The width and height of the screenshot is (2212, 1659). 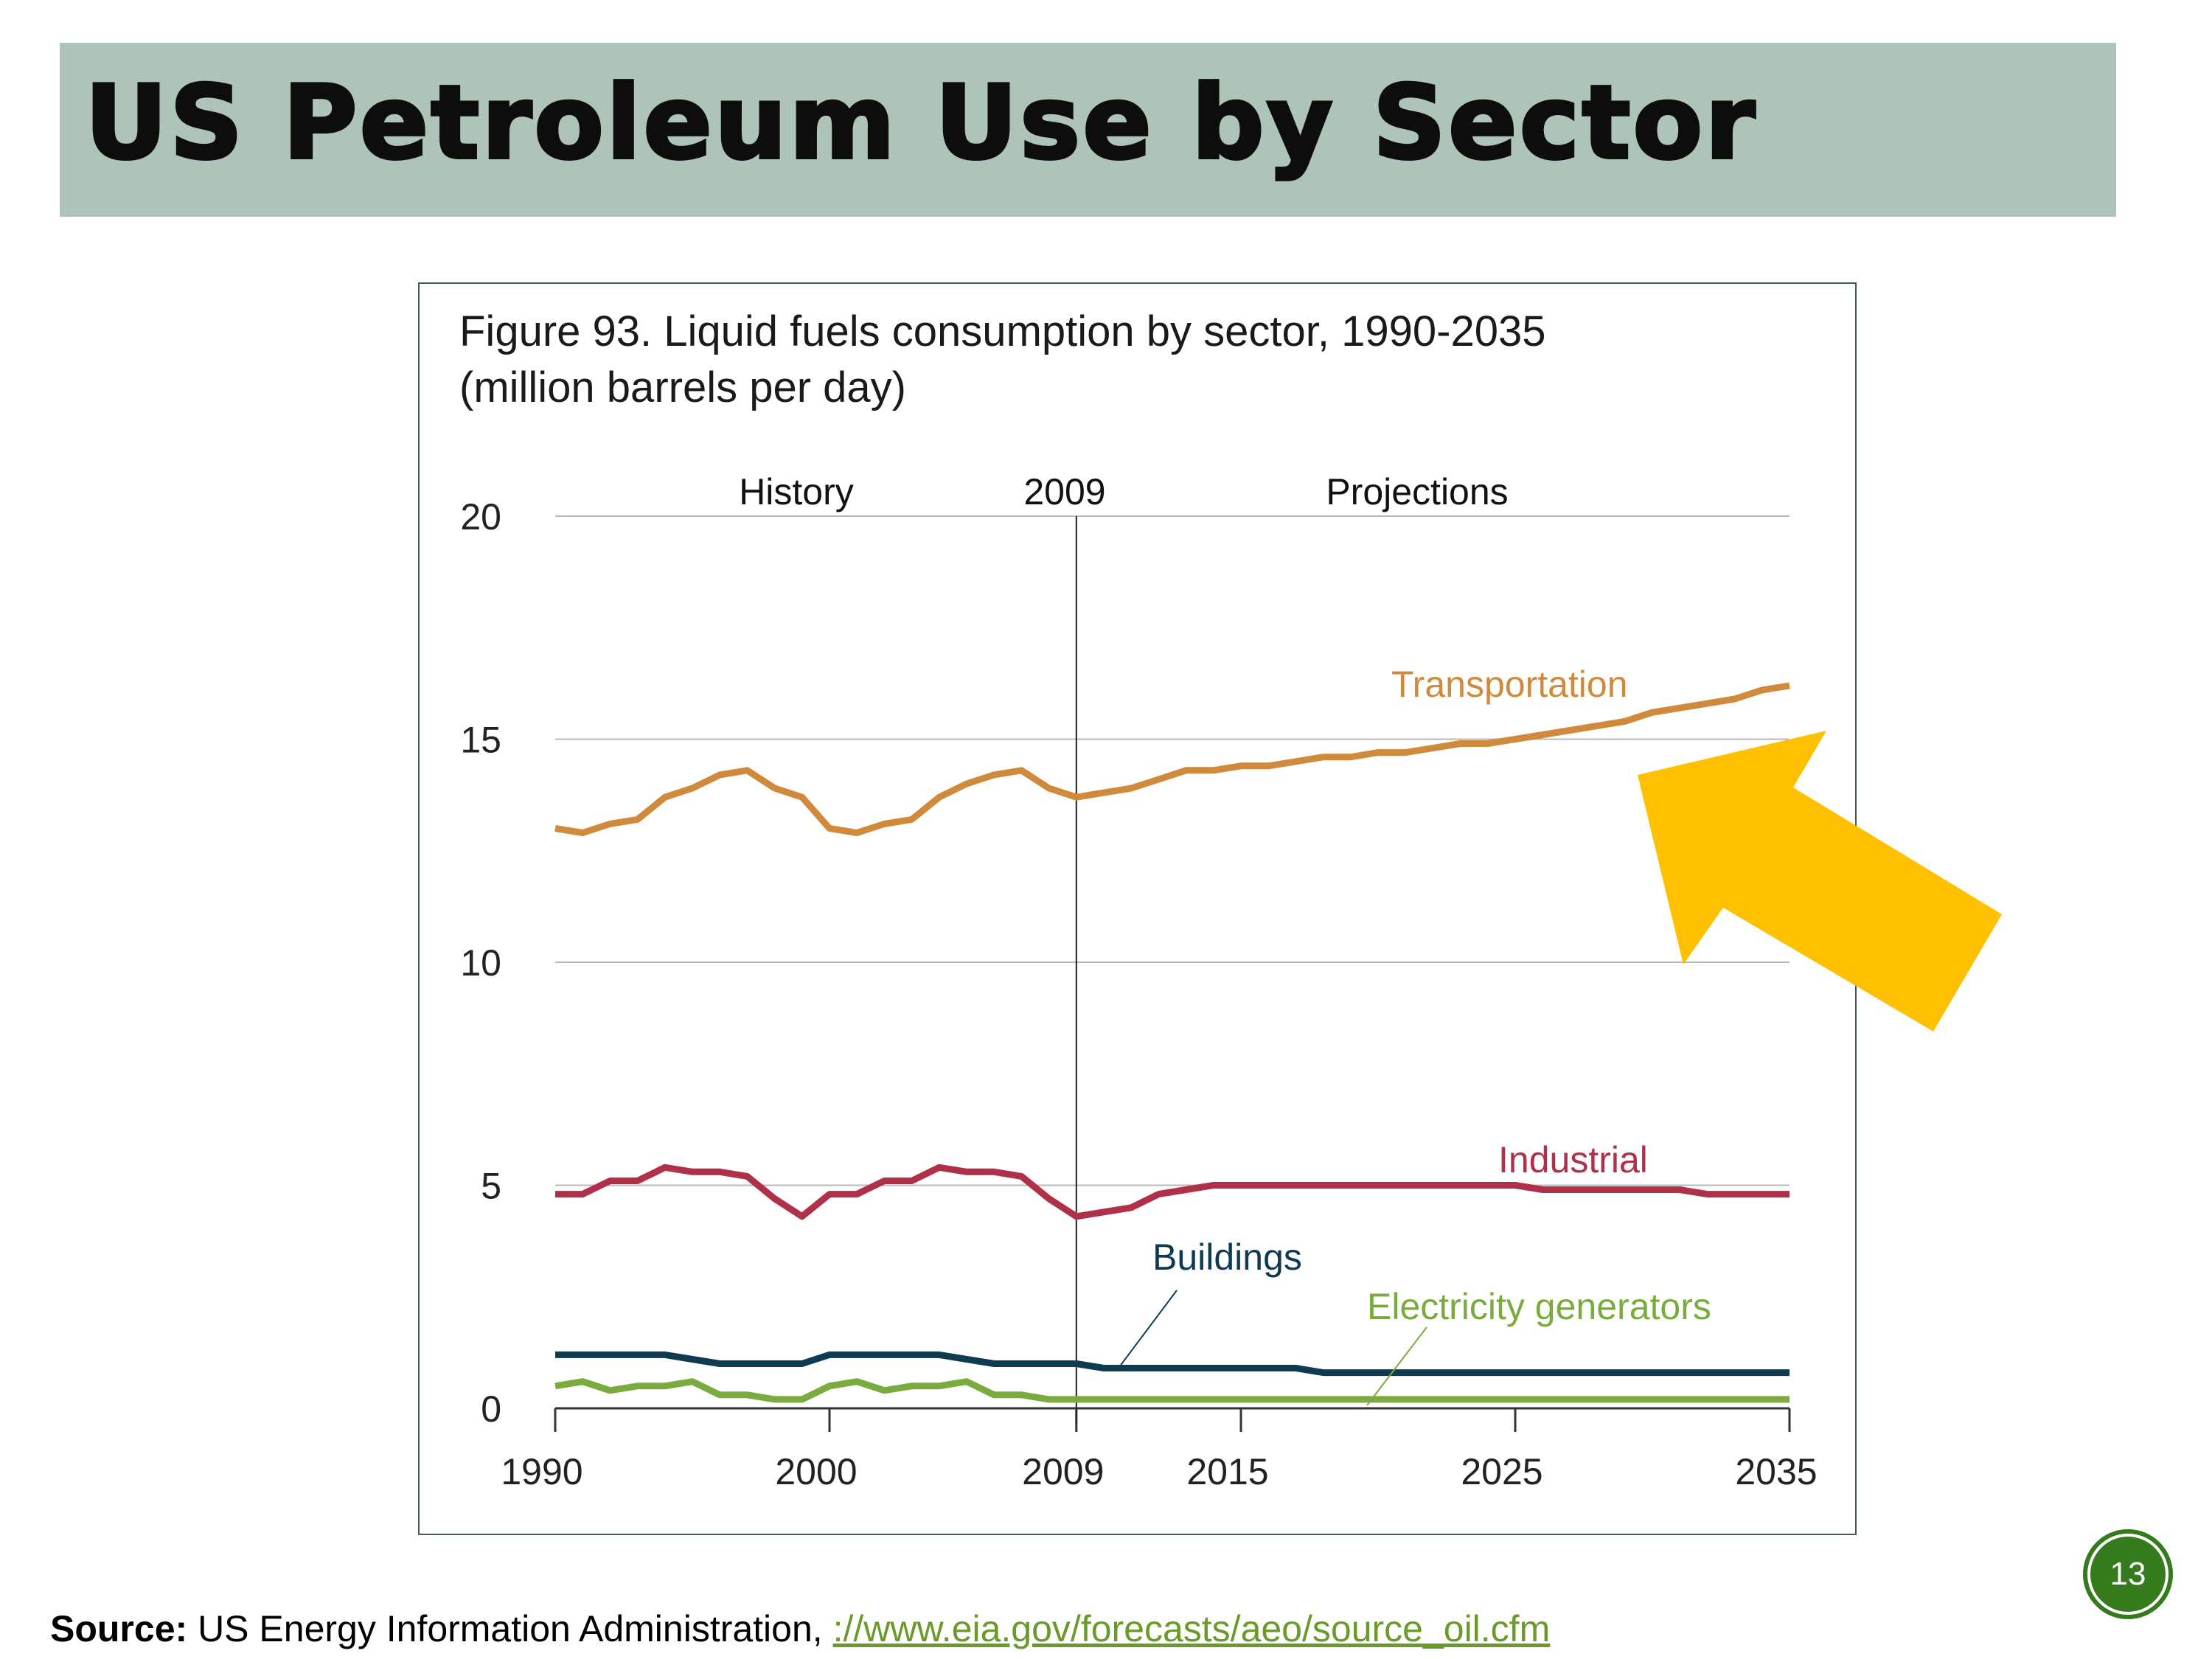 I want to click on title-band, so click(x=1088, y=130).